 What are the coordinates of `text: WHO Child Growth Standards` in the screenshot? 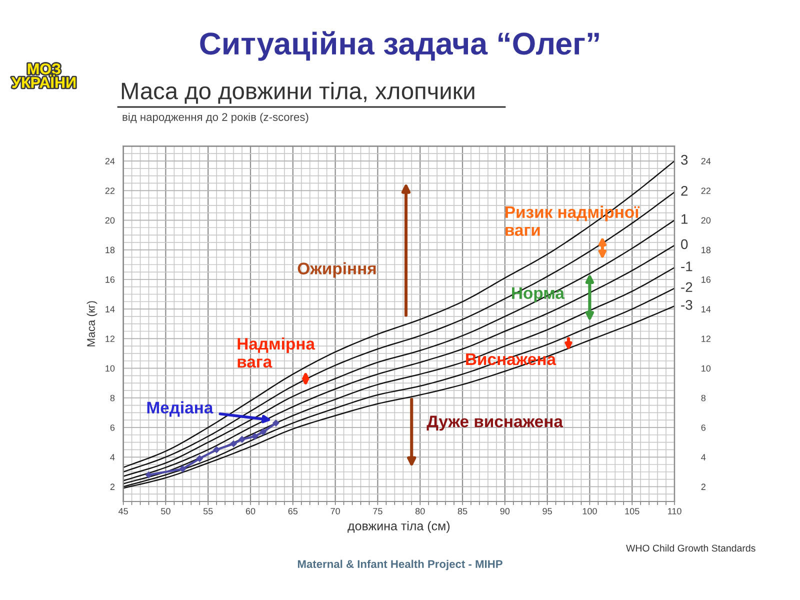 It's located at (691, 548).